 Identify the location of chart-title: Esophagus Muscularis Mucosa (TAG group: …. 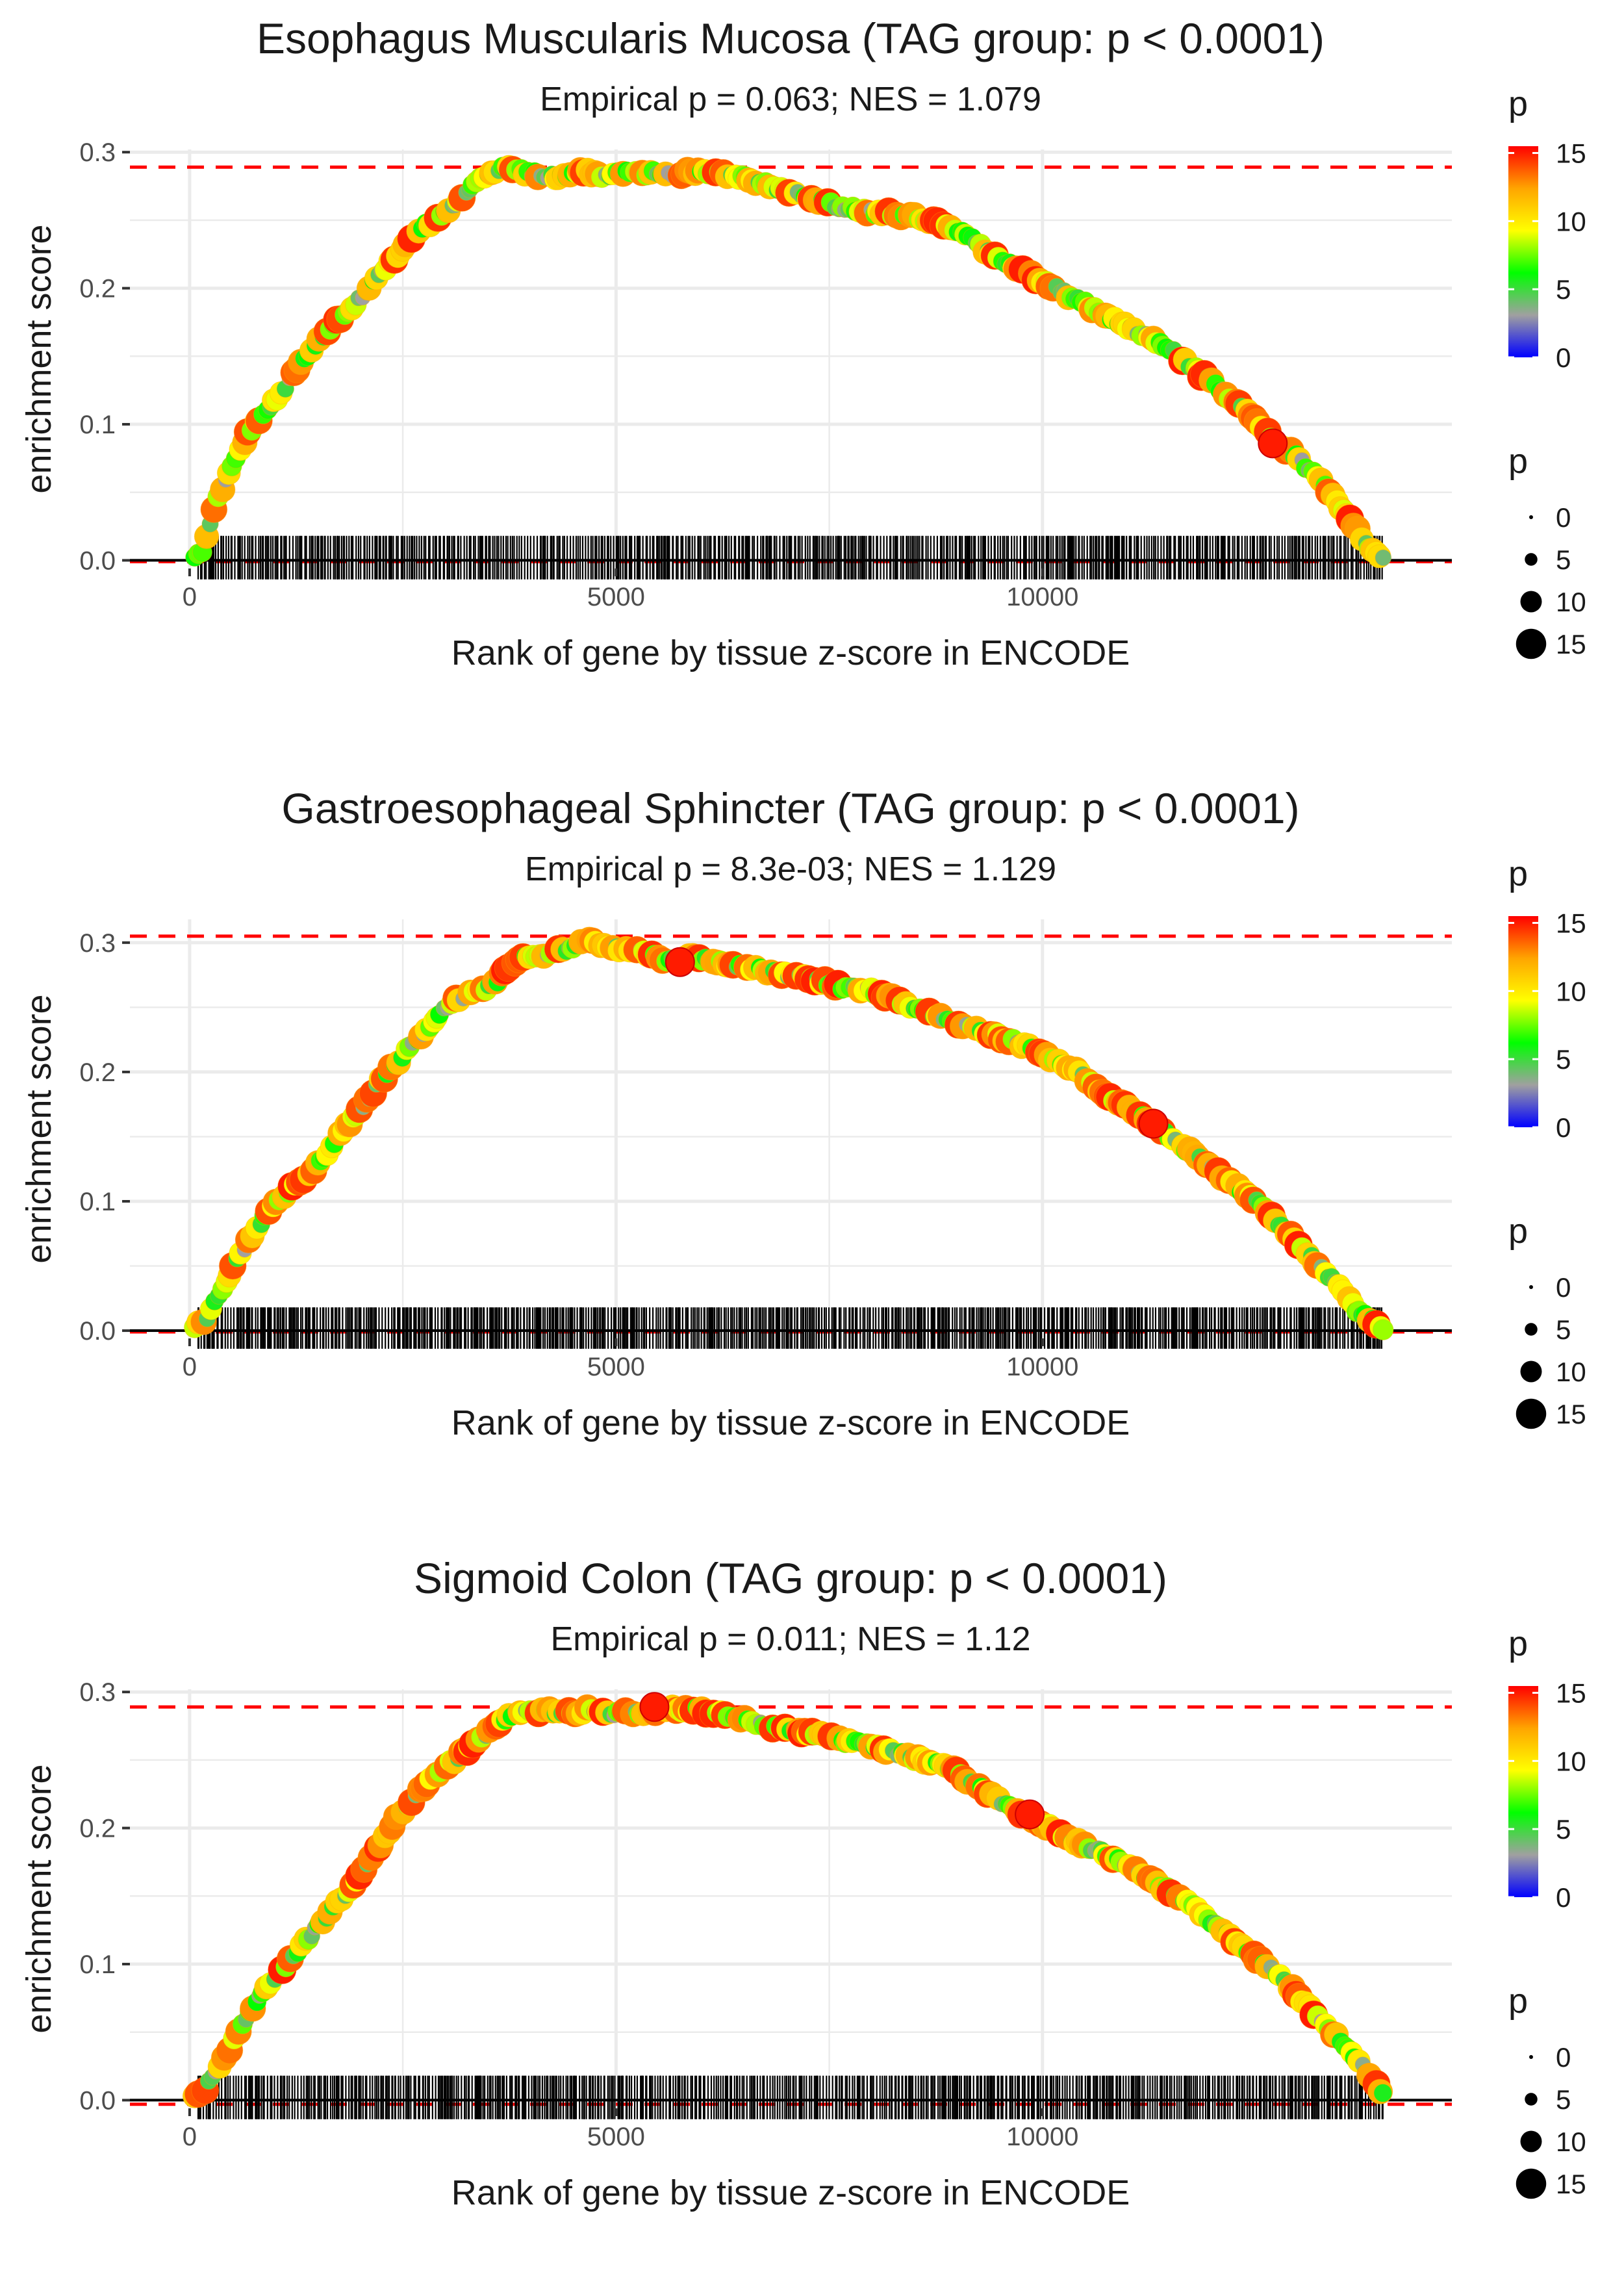
(791, 38).